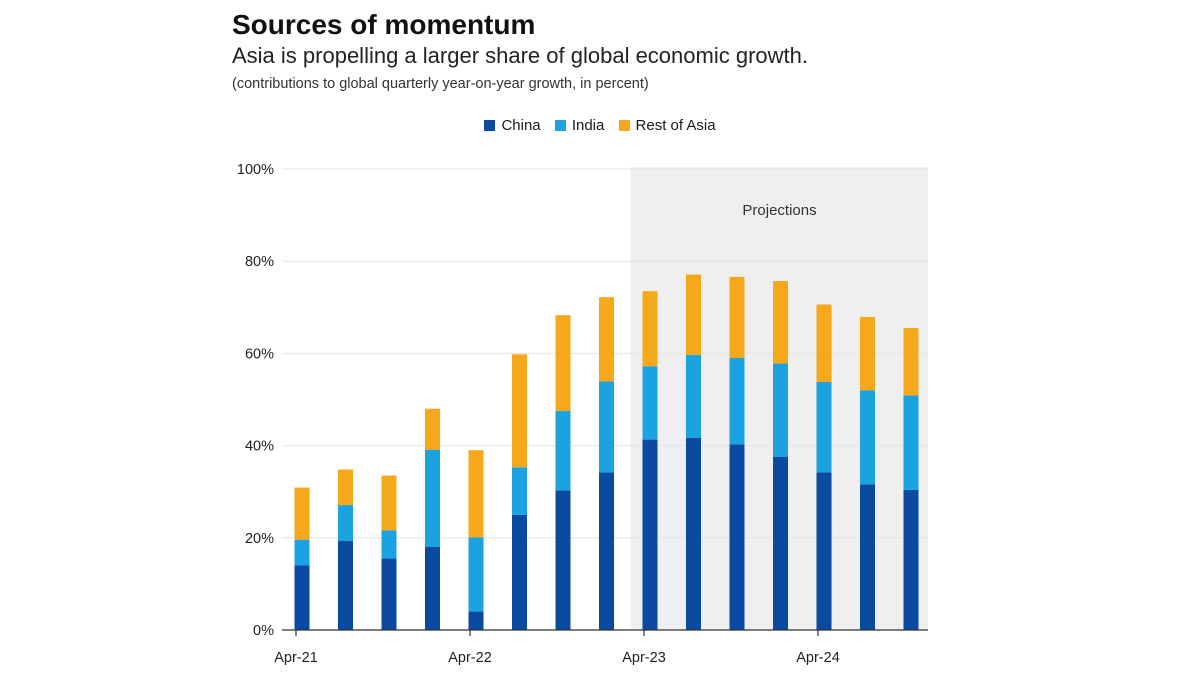  Describe the element at coordinates (263, 631) in the screenshot. I see `y-tick-label-0pct: 0%` at that location.